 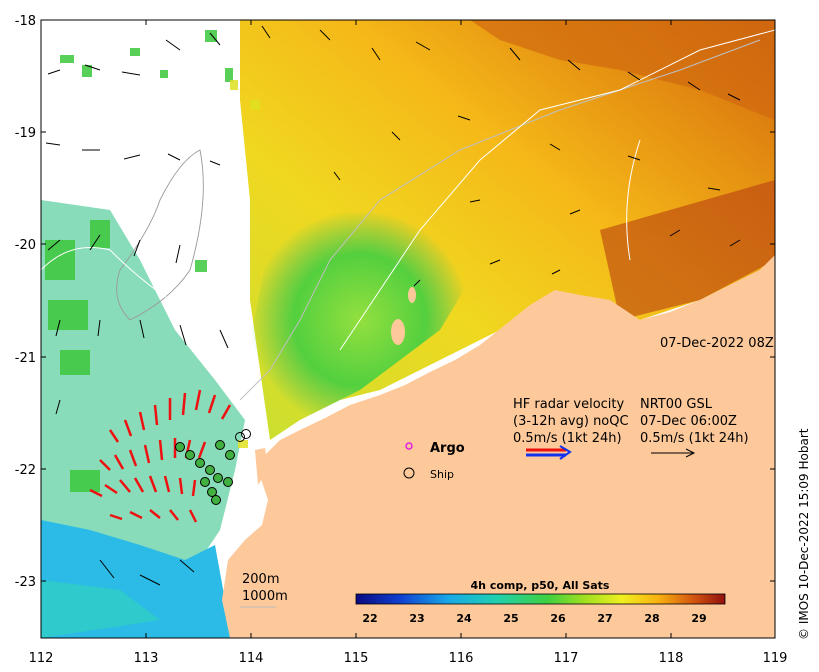 I want to click on lat-tick: -18, so click(x=25, y=21).